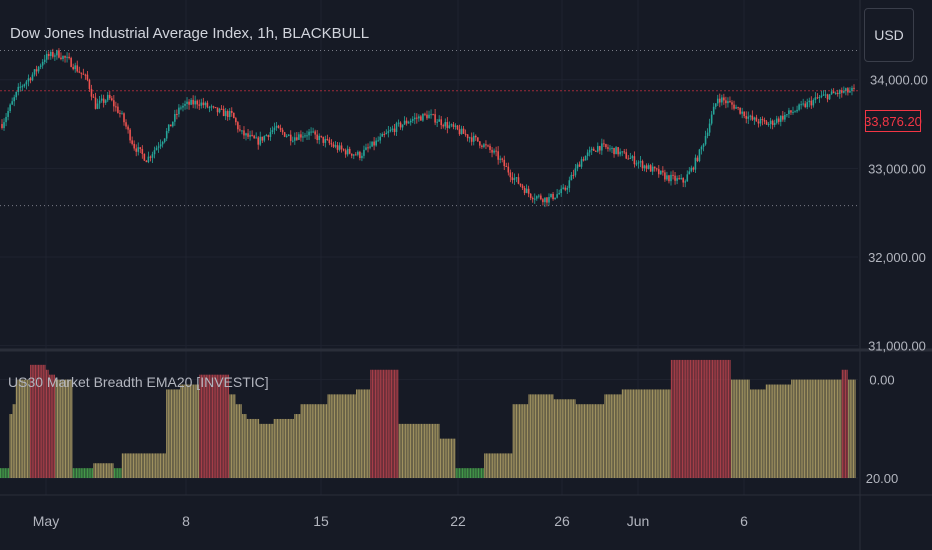 The image size is (932, 550). Describe the element at coordinates (889, 35) in the screenshot. I see `currency-button: USD` at that location.